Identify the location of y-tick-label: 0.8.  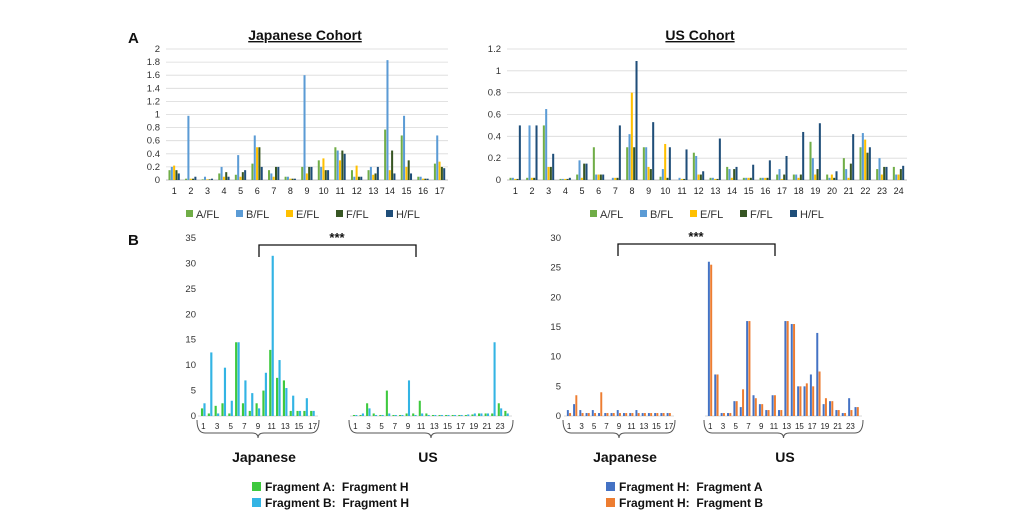
(494, 93).